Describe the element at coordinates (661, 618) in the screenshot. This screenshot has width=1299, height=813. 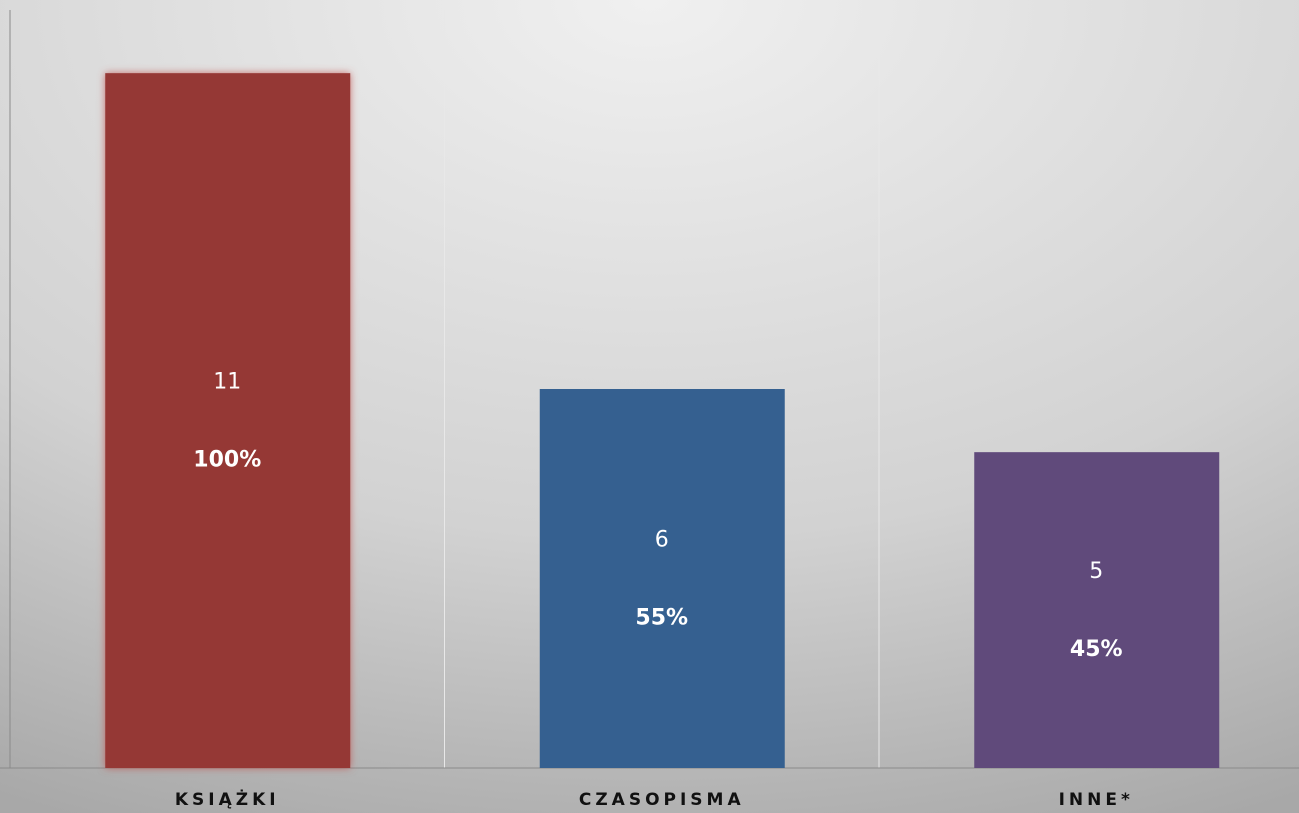
I see `percent-label: 55%` at that location.